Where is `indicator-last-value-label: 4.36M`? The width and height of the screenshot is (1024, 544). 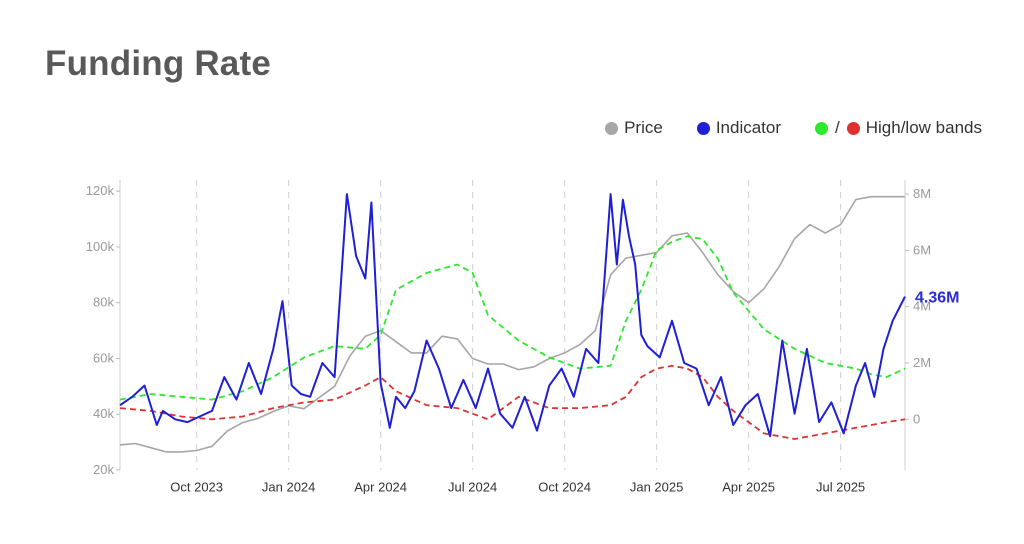
indicator-last-value-label: 4.36M is located at coordinates (937, 298).